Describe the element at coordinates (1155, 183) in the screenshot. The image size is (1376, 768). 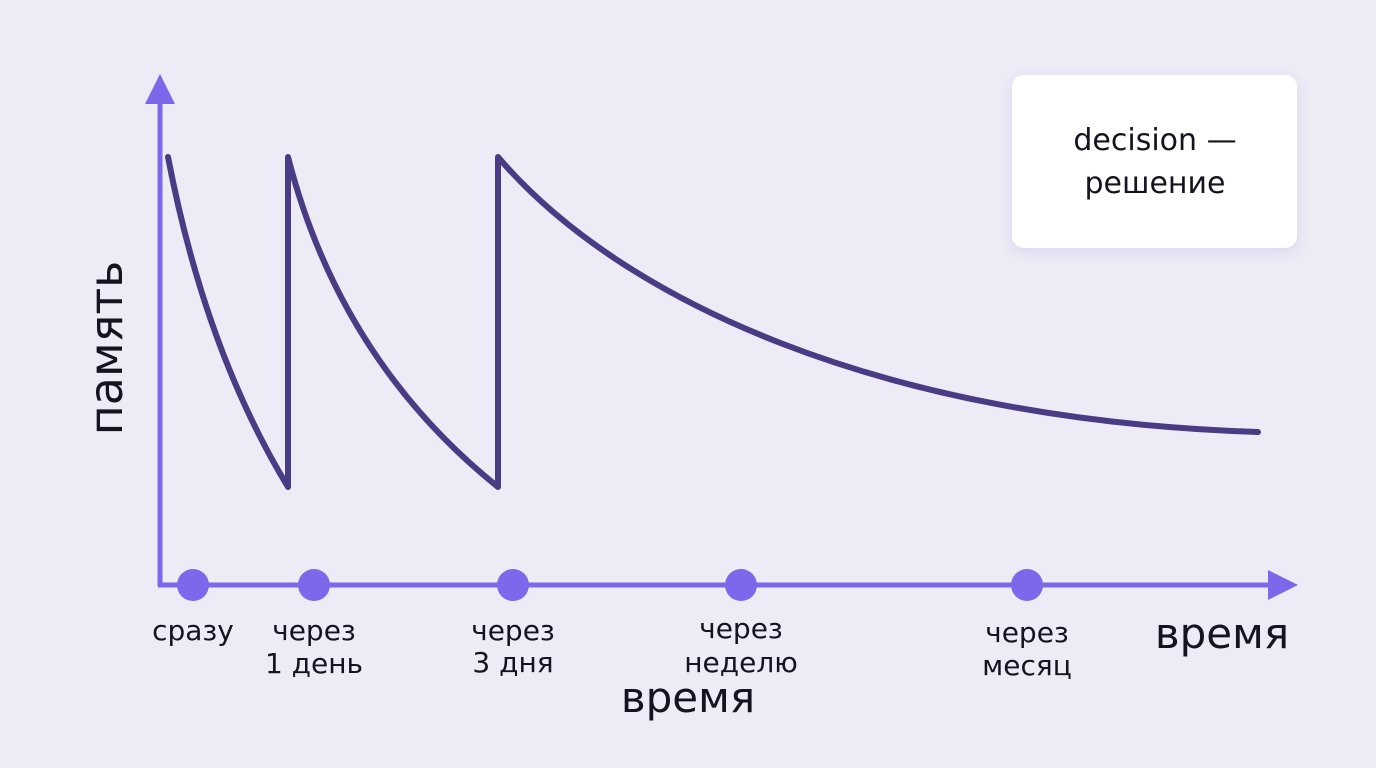
I see `card-text: решение` at that location.